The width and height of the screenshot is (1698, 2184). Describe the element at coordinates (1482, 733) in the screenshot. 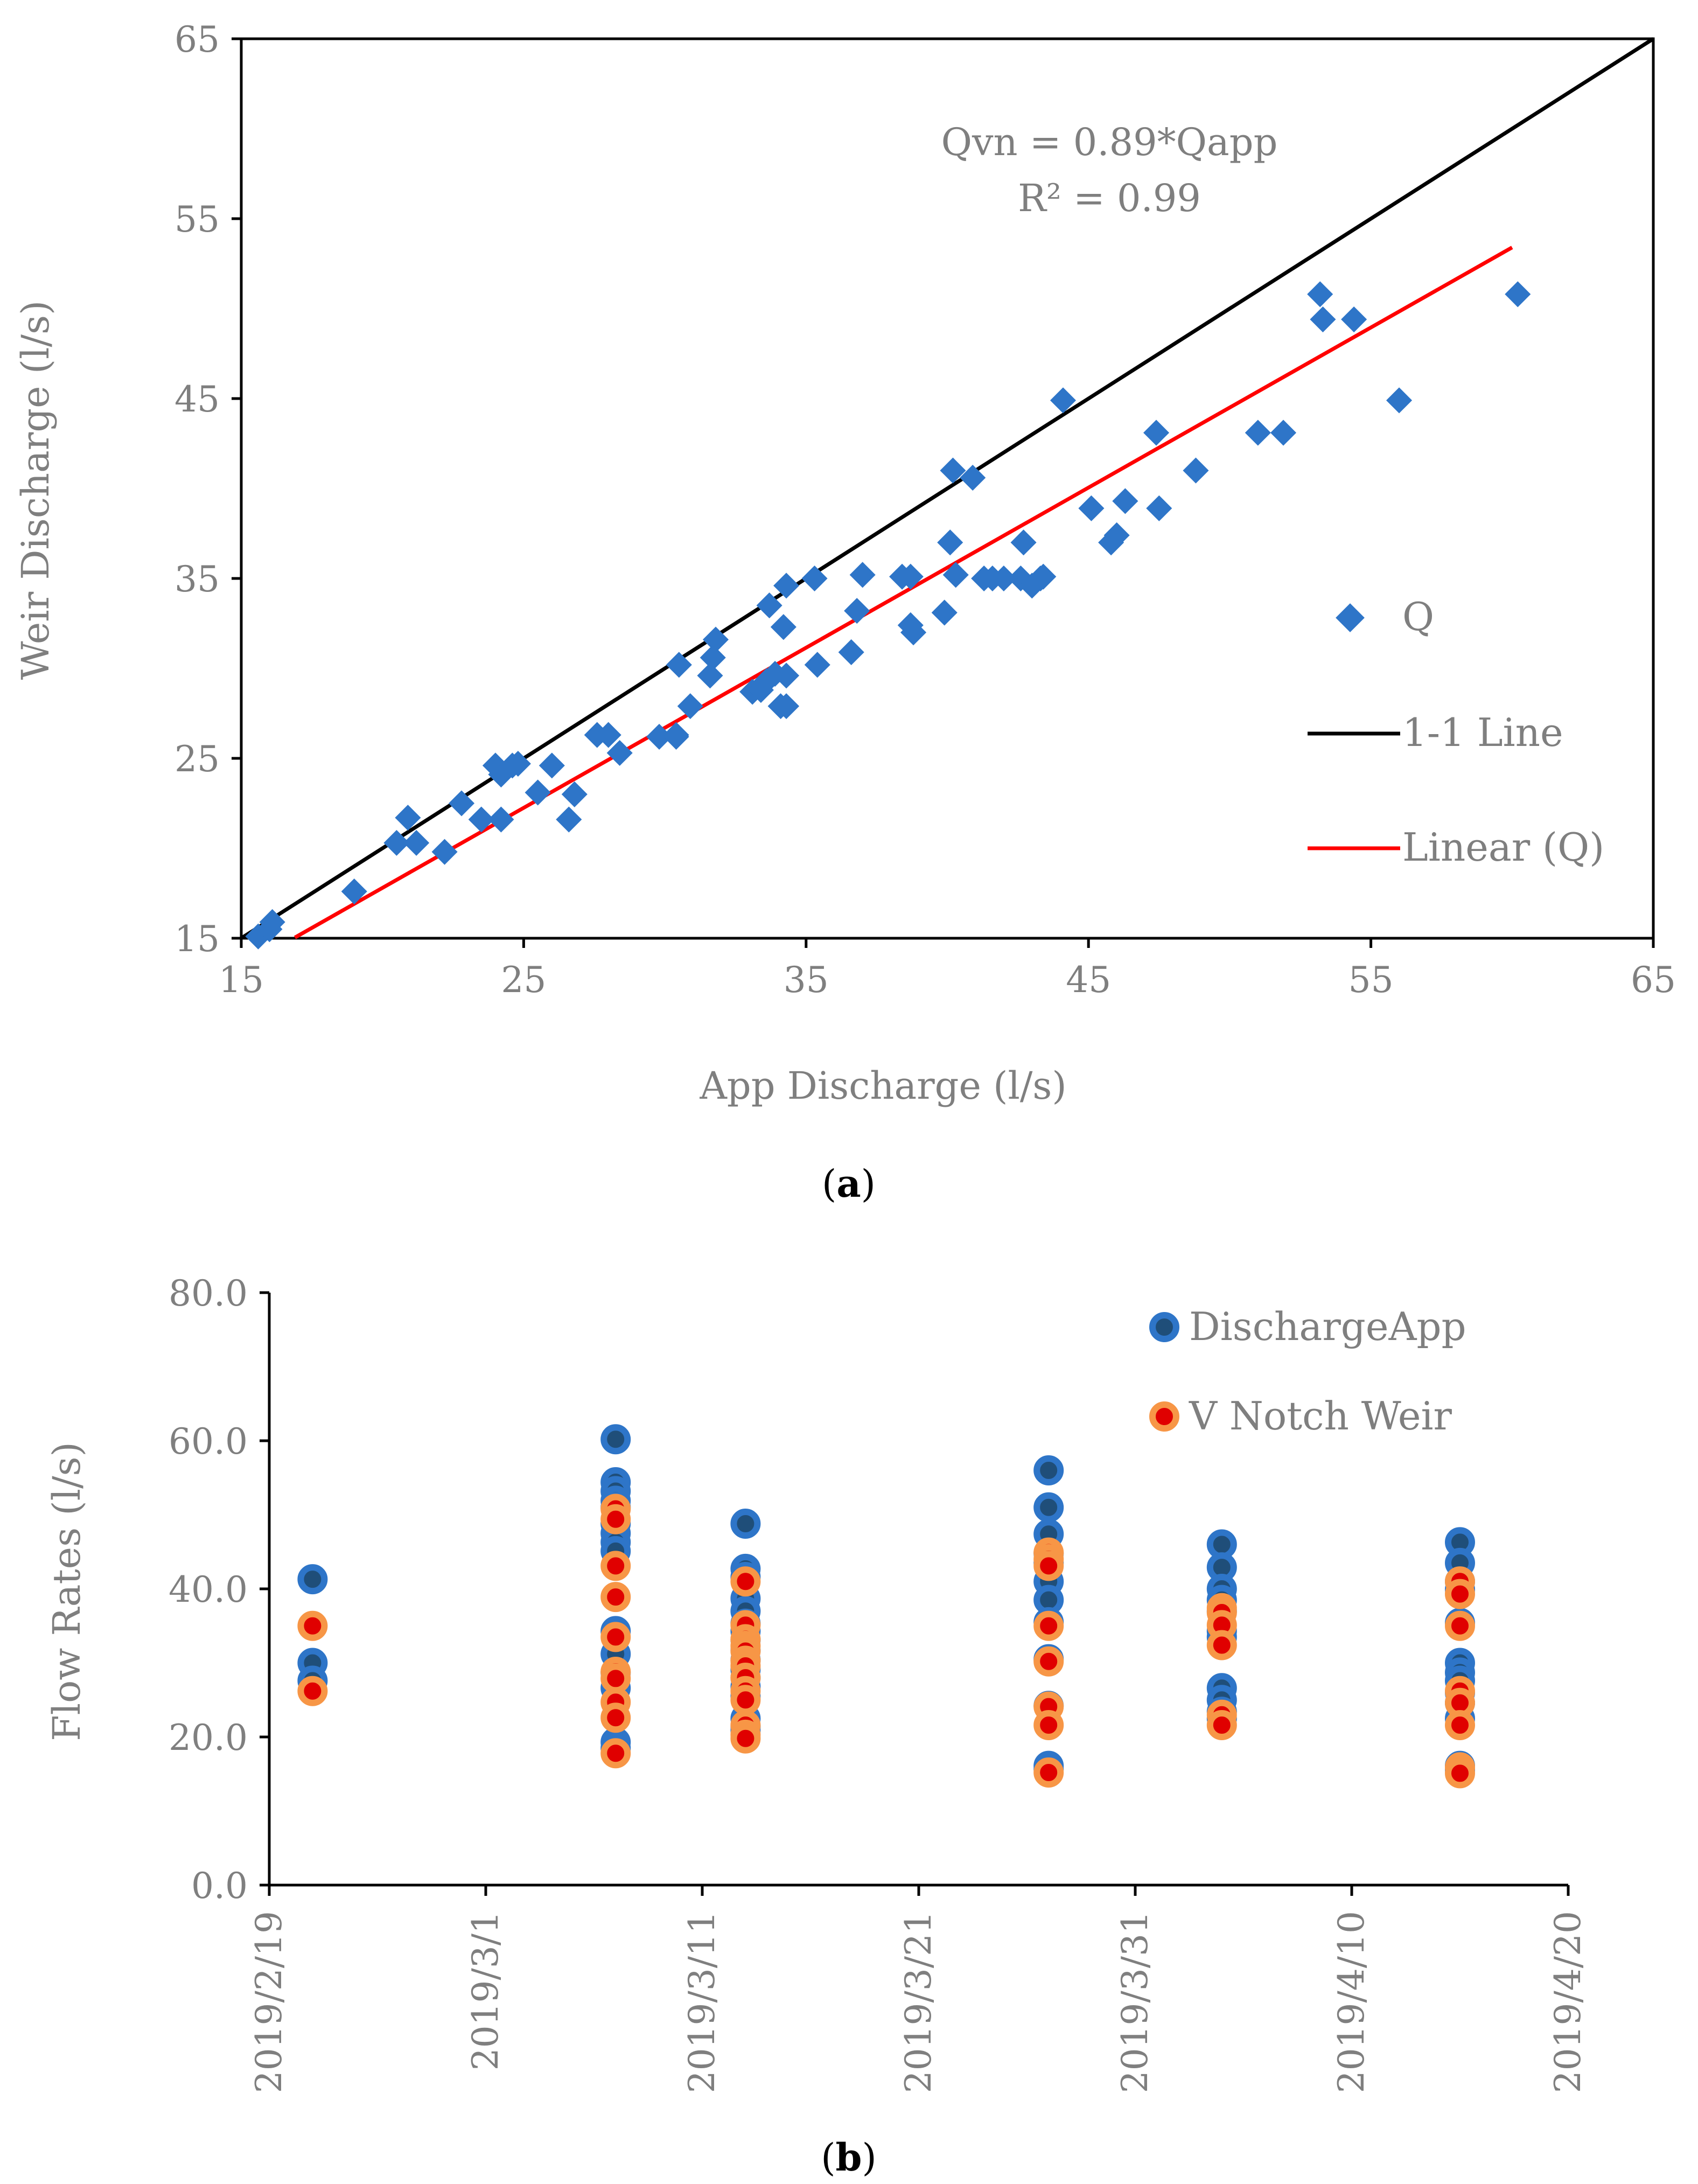

I see `legend-one-one-line-label: 1-1 Line` at that location.